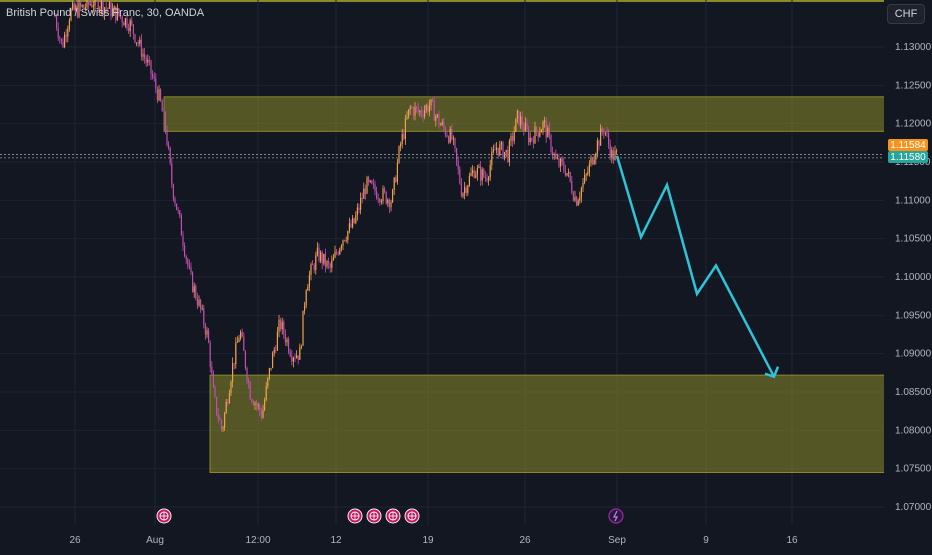  I want to click on lightning-icon, so click(616, 516).